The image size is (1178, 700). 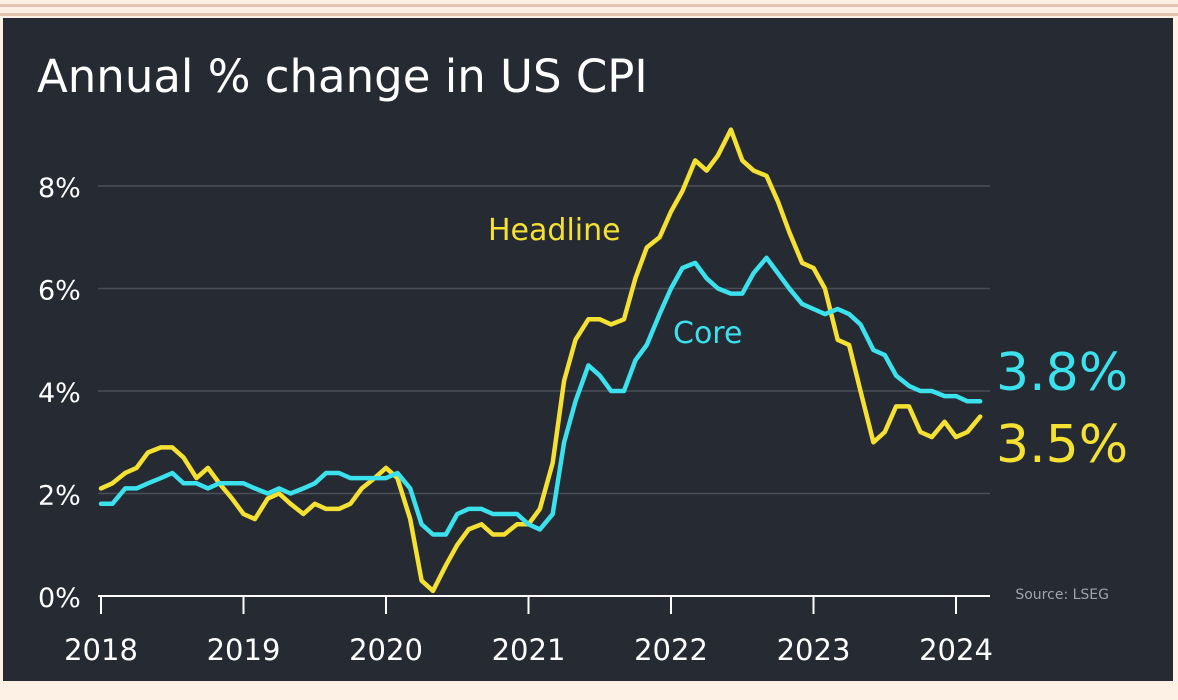 What do you see at coordinates (1062, 595) in the screenshot?
I see `source-note: Source: LSEG` at bounding box center [1062, 595].